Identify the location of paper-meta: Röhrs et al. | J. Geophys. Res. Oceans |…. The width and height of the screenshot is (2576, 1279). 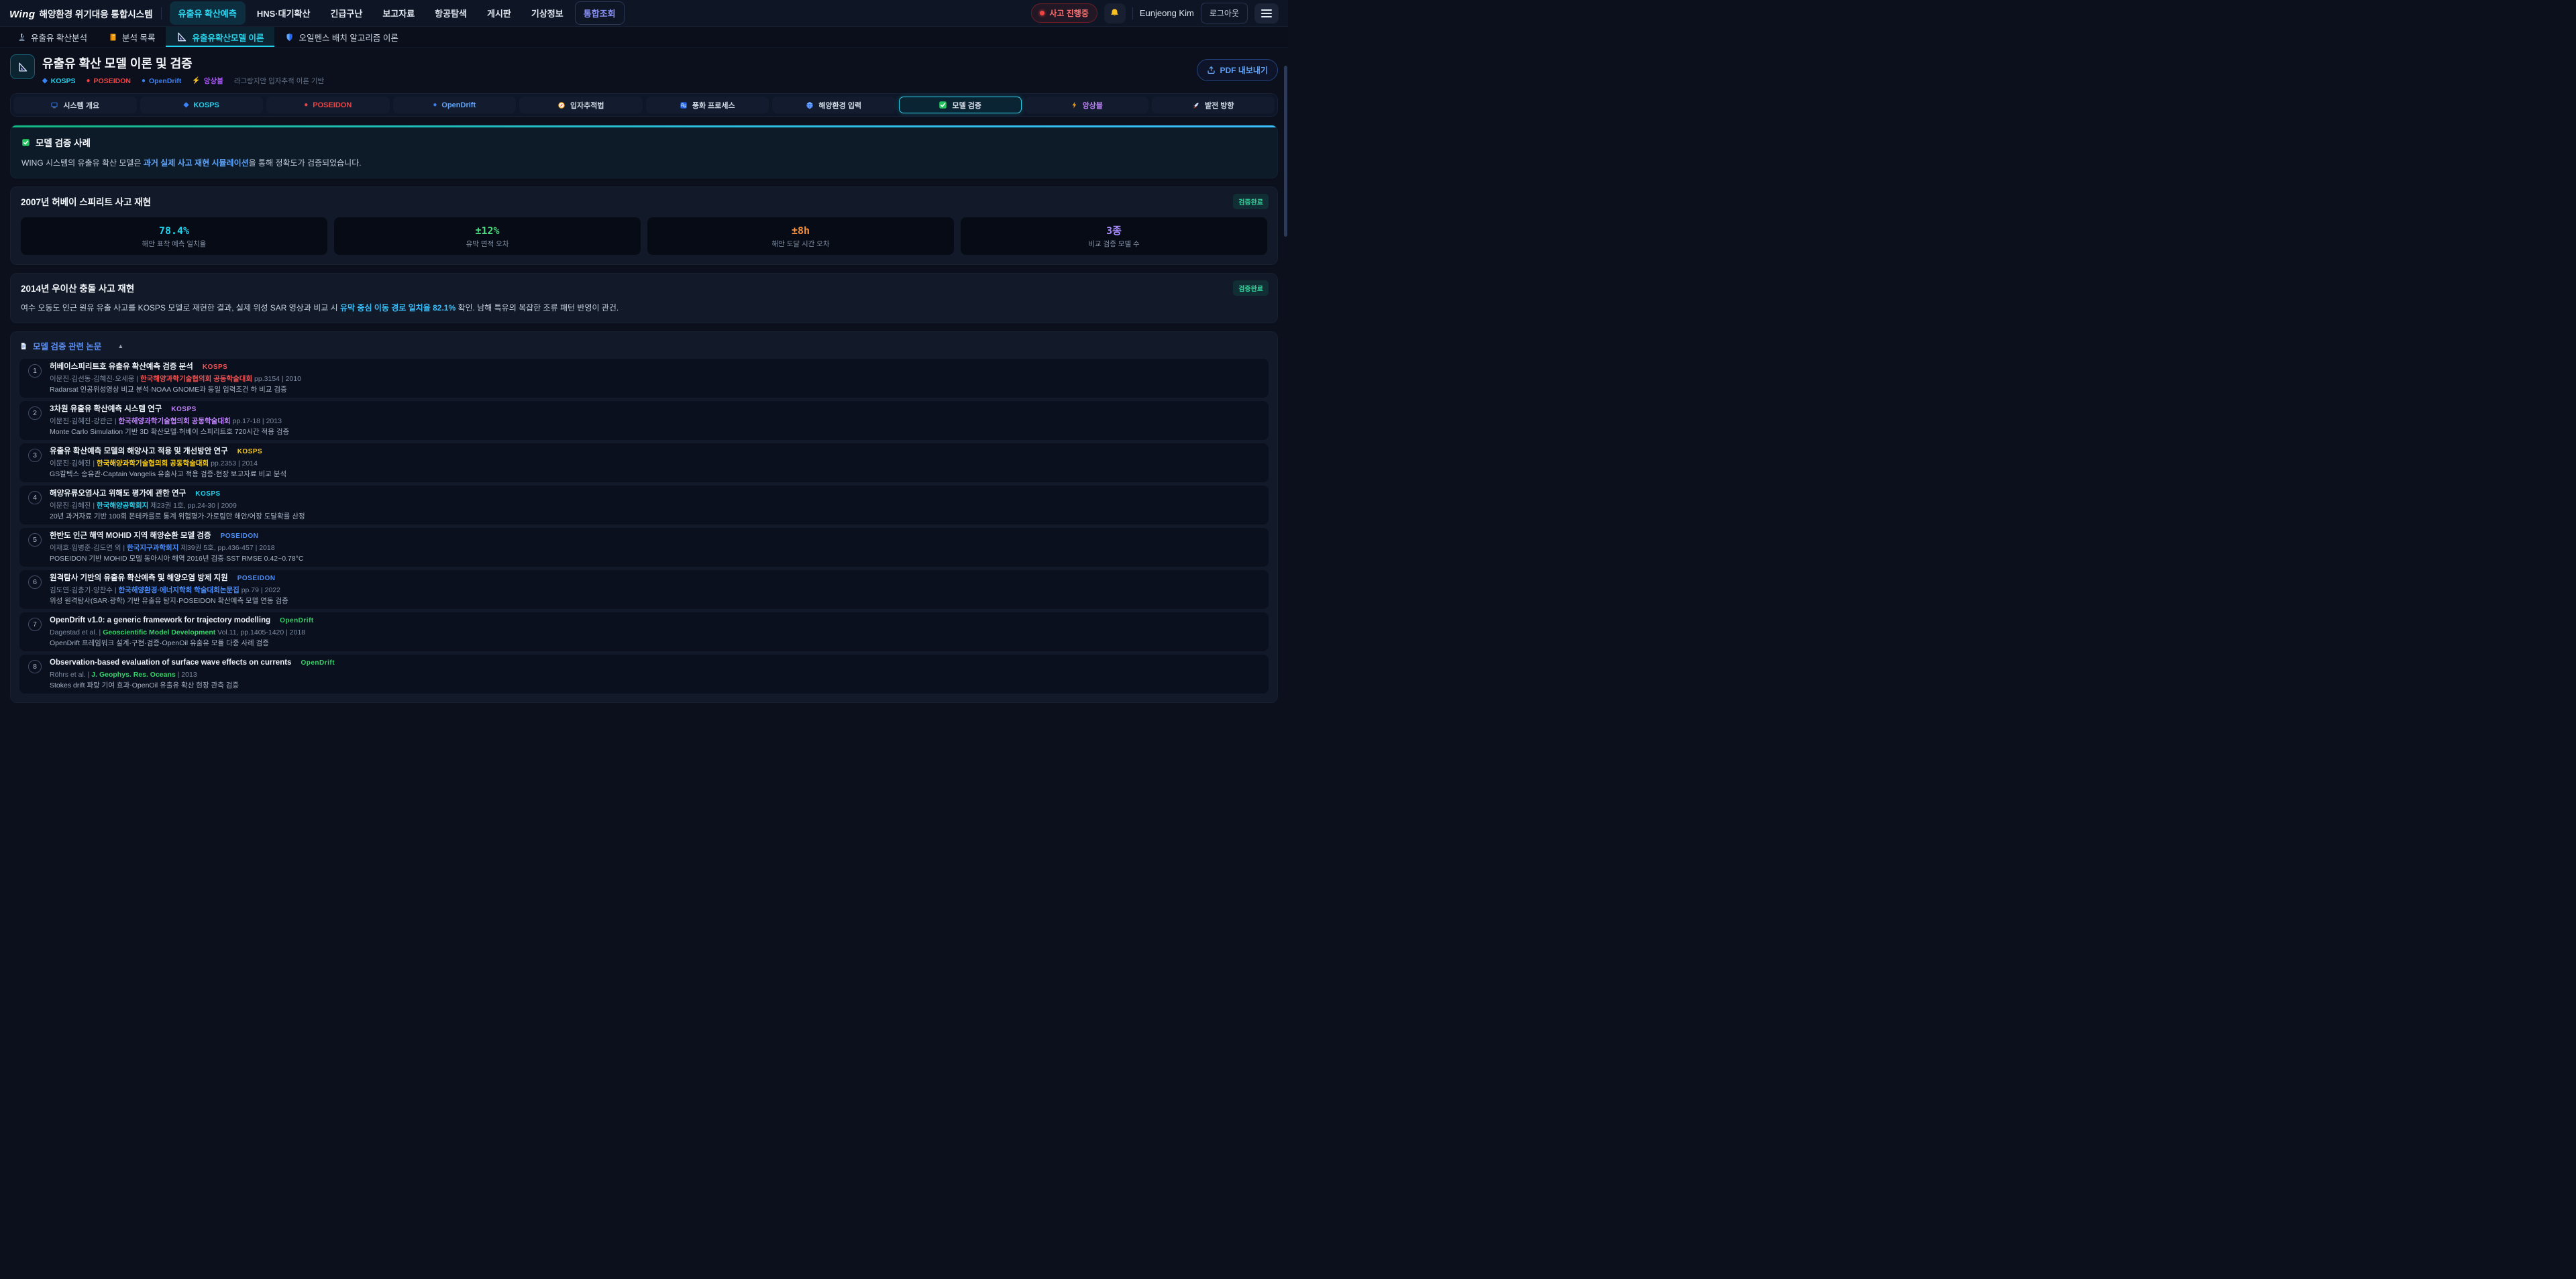
(123, 674).